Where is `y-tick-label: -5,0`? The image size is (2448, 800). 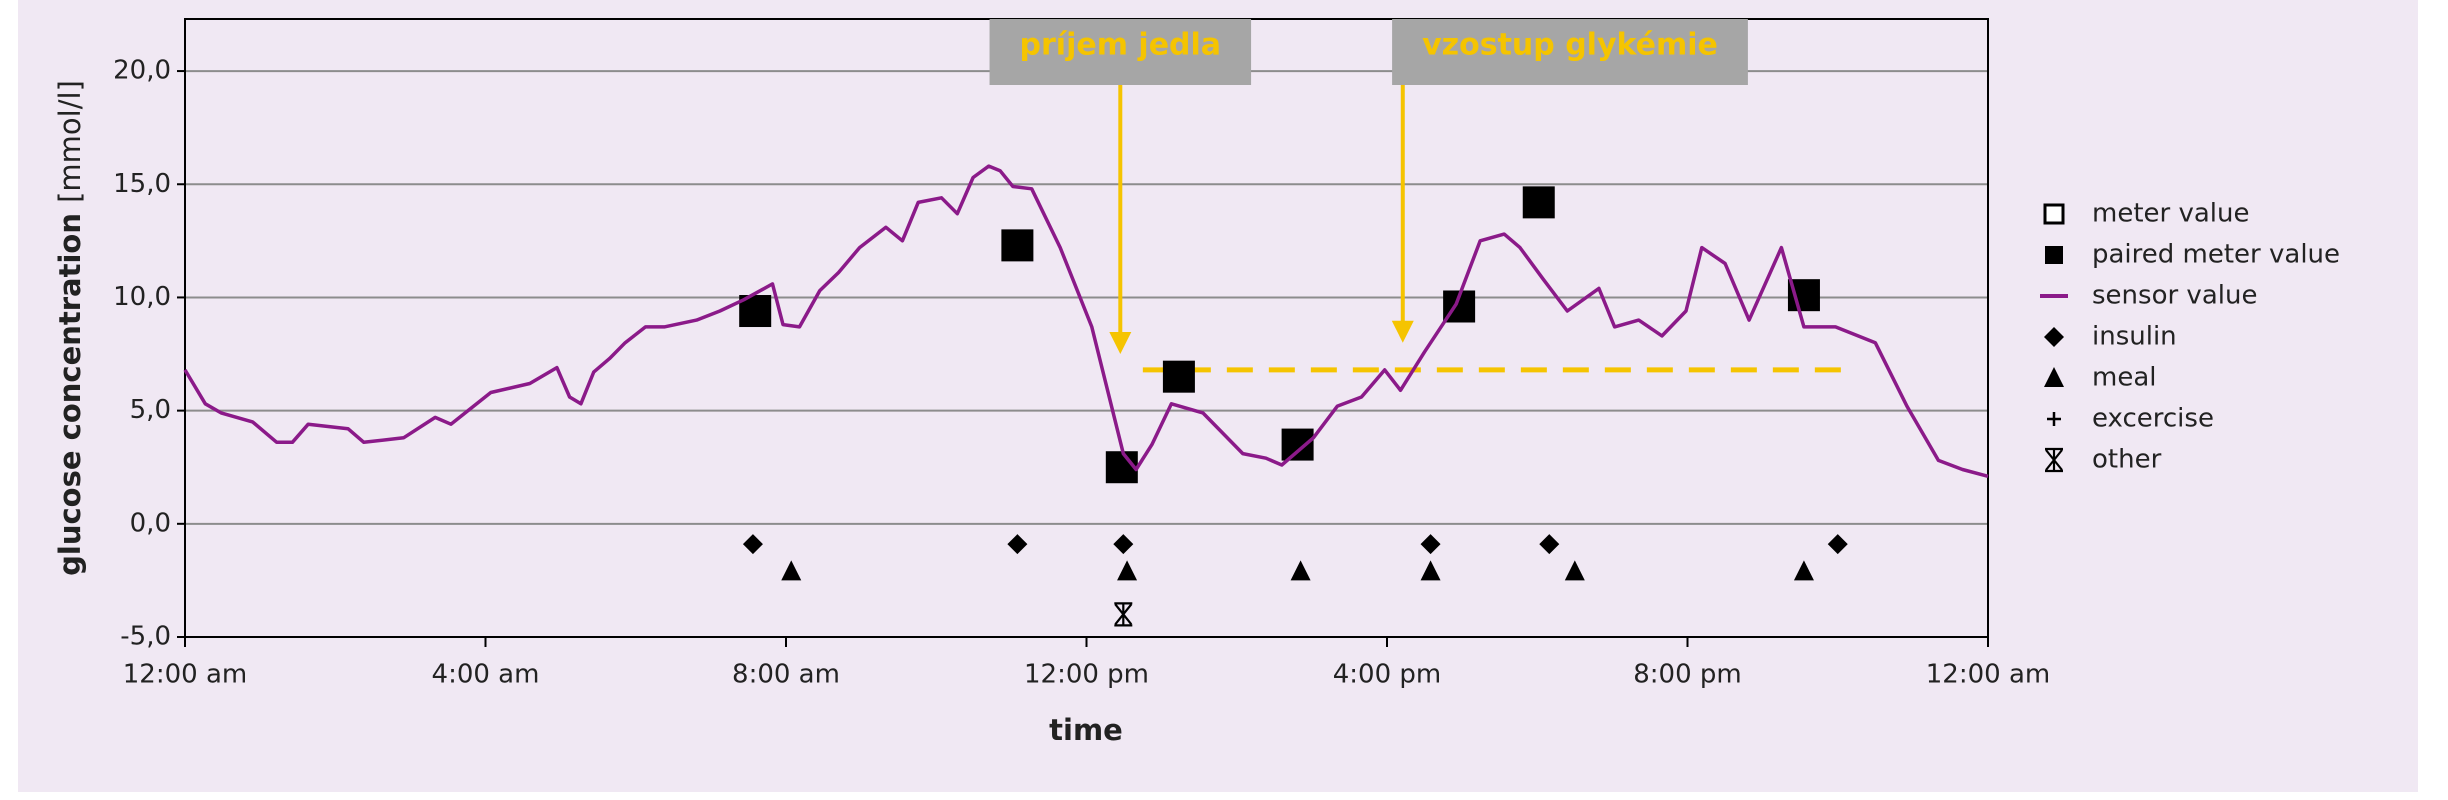
y-tick-label: -5,0 is located at coordinates (145, 637).